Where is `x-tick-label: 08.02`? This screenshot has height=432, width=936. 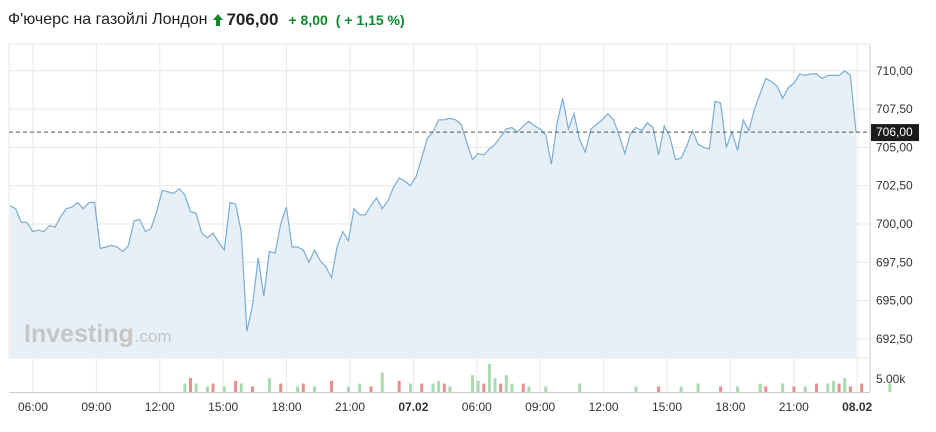 x-tick-label: 08.02 is located at coordinates (857, 407).